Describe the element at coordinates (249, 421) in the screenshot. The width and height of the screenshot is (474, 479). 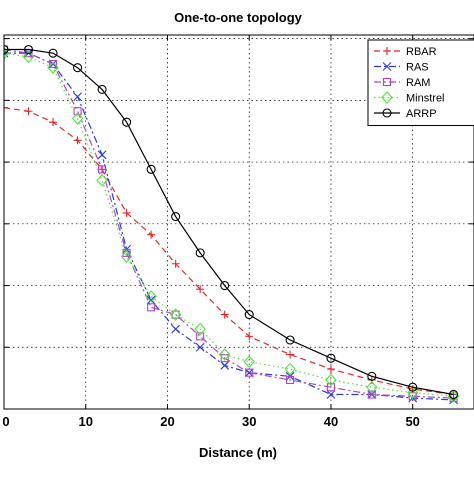
I see `x-tick-label: 30` at that location.